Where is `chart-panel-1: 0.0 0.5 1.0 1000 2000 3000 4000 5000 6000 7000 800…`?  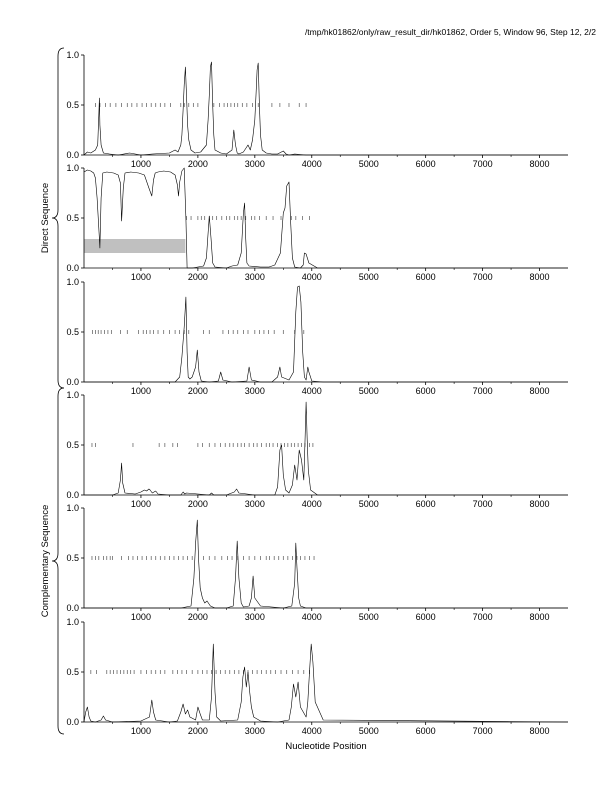
chart-panel-1: 0.0 0.5 1.0 1000 2000 3000 4000 5000 6000 7000 800… is located at coordinates (317, 109).